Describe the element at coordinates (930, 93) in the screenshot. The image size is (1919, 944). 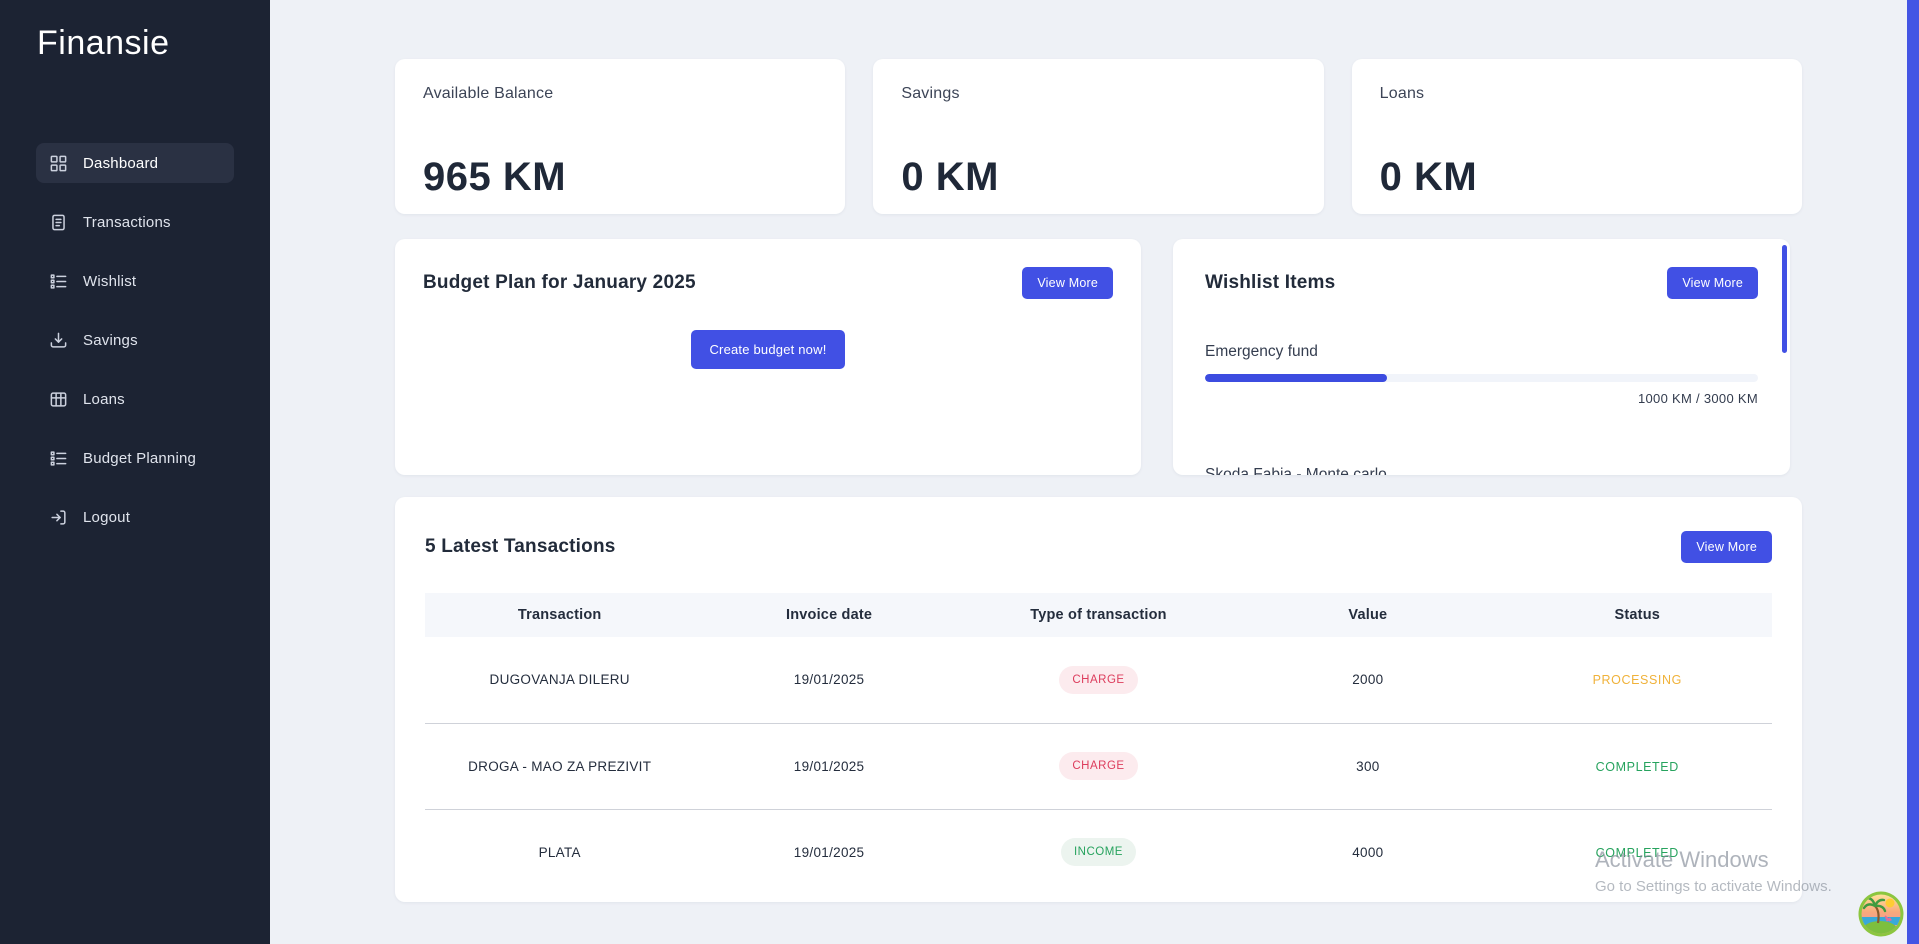
I see `savings-label: Savings` at that location.